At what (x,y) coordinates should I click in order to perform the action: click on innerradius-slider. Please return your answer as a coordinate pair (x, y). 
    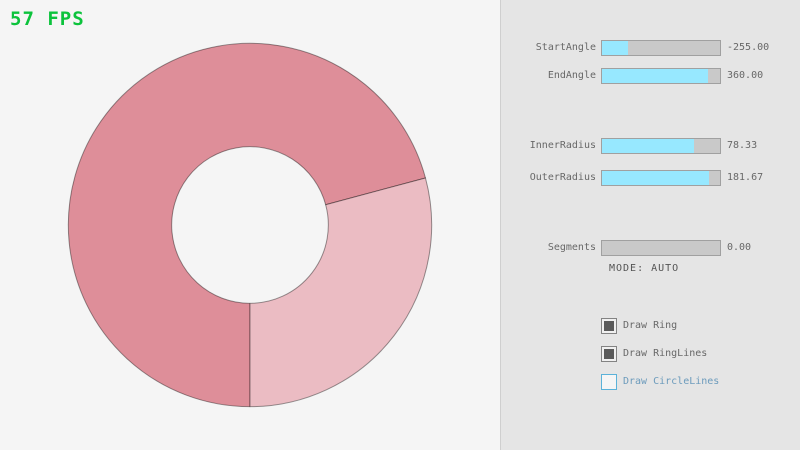
    Looking at the image, I should click on (661, 146).